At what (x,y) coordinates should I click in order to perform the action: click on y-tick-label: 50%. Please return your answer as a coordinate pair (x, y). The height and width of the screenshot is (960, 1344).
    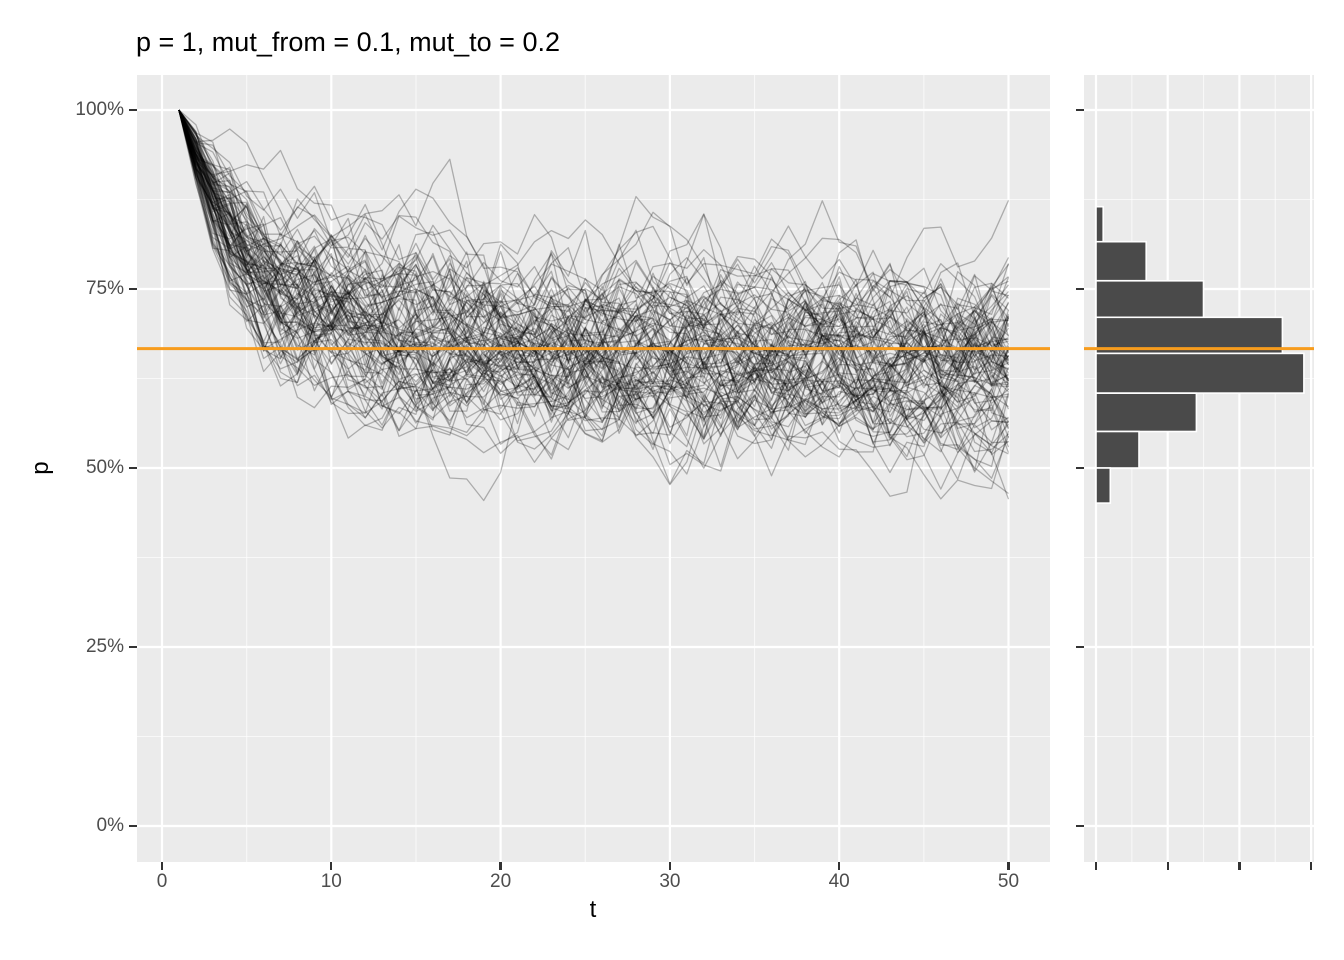
    Looking at the image, I should click on (104, 467).